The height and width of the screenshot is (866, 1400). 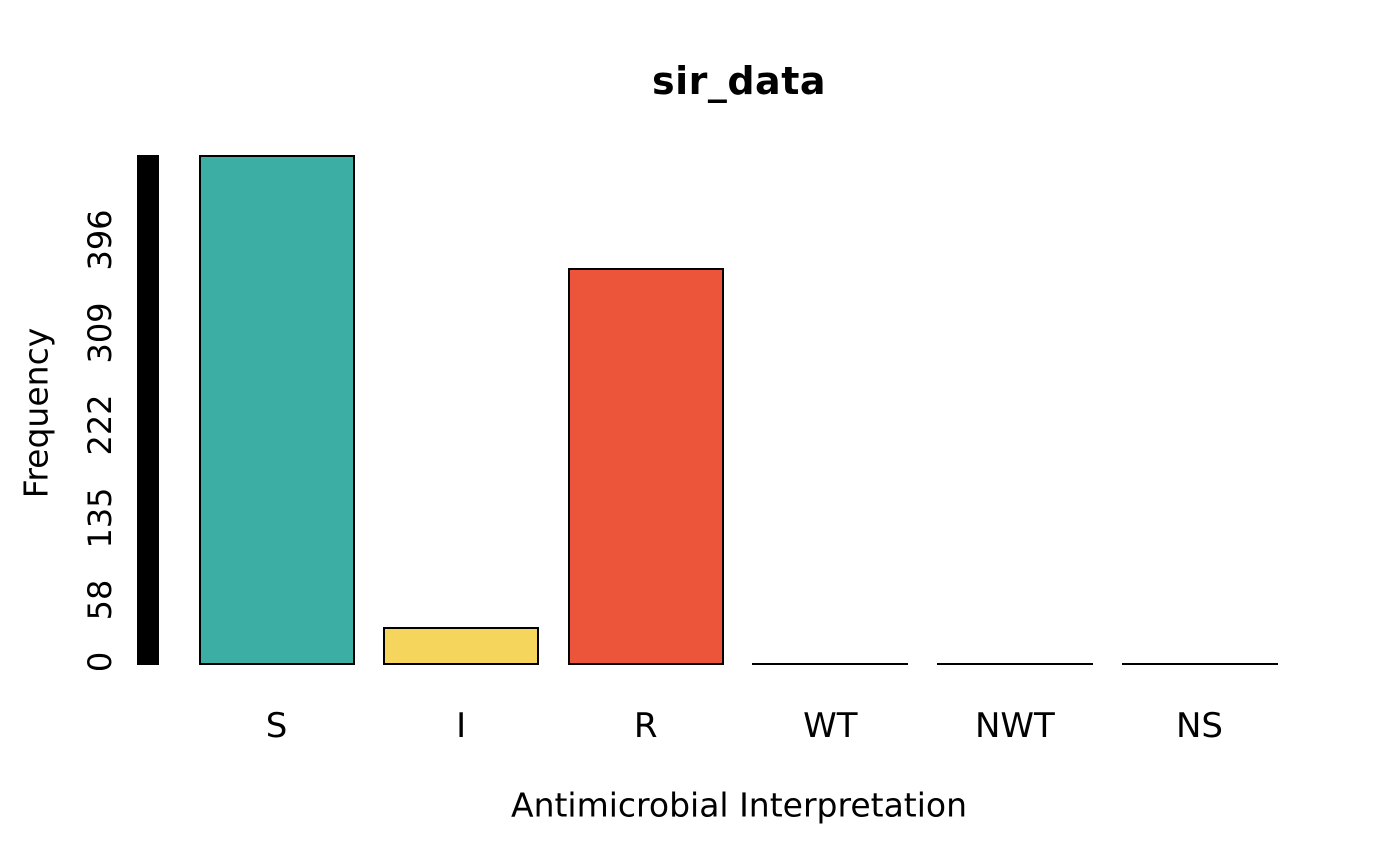 What do you see at coordinates (100, 425) in the screenshot?
I see `y-tick-label-222: 222` at bounding box center [100, 425].